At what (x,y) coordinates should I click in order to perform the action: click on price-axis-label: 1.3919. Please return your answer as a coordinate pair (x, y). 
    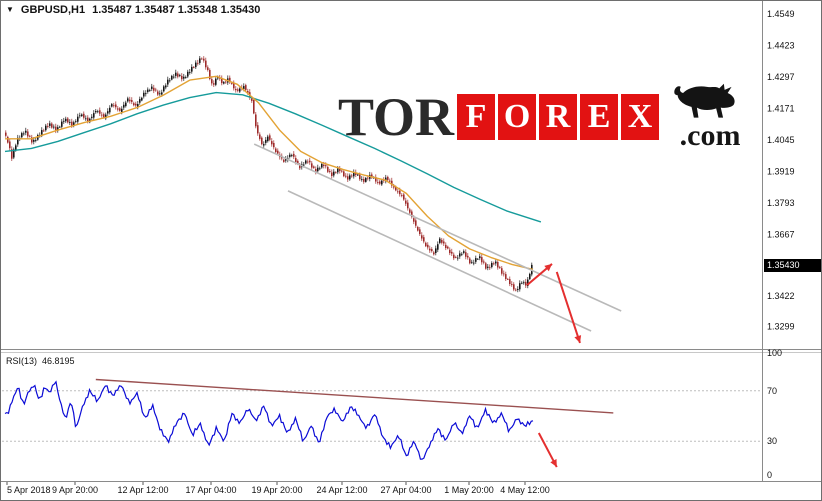
    Looking at the image, I should click on (781, 172).